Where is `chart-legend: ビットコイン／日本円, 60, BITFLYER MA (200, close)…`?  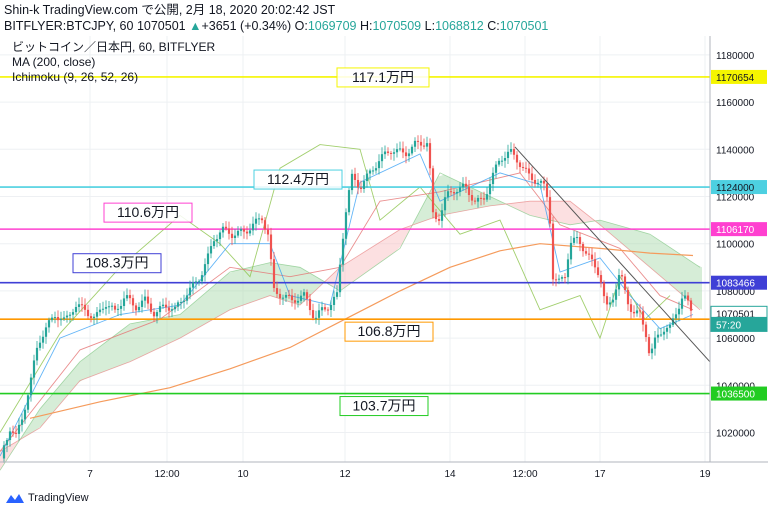 chart-legend: ビットコイン／日本円, 60, BITFLYER MA (200, close)… is located at coordinates (113, 62).